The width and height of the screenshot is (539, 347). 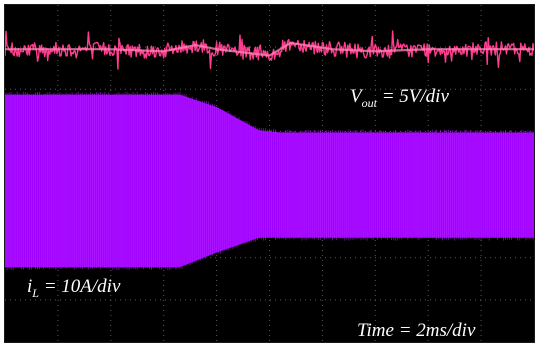 What do you see at coordinates (412, 96) in the screenshot?
I see `vout-scale-value: = 5V/div` at bounding box center [412, 96].